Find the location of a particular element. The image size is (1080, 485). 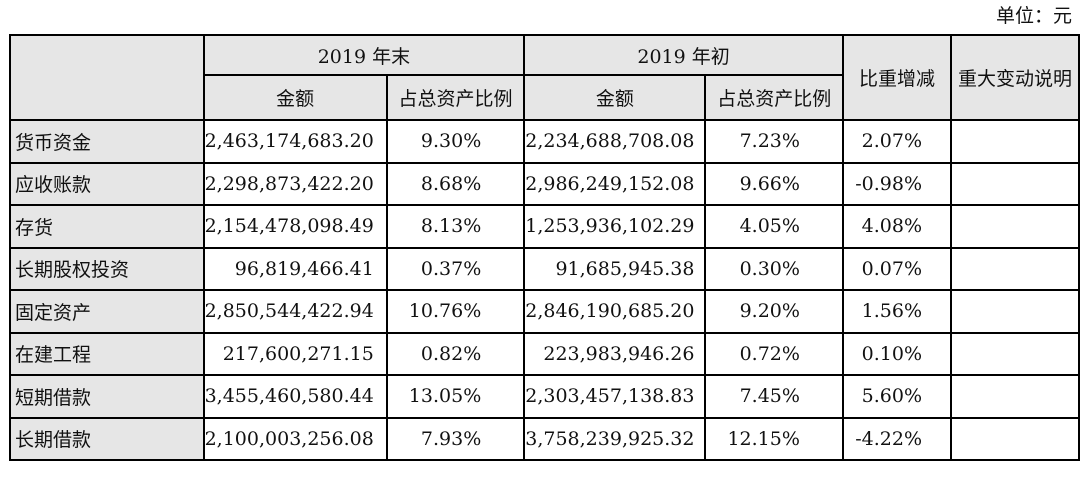

ratio-change: 0.10% is located at coordinates (897, 353).